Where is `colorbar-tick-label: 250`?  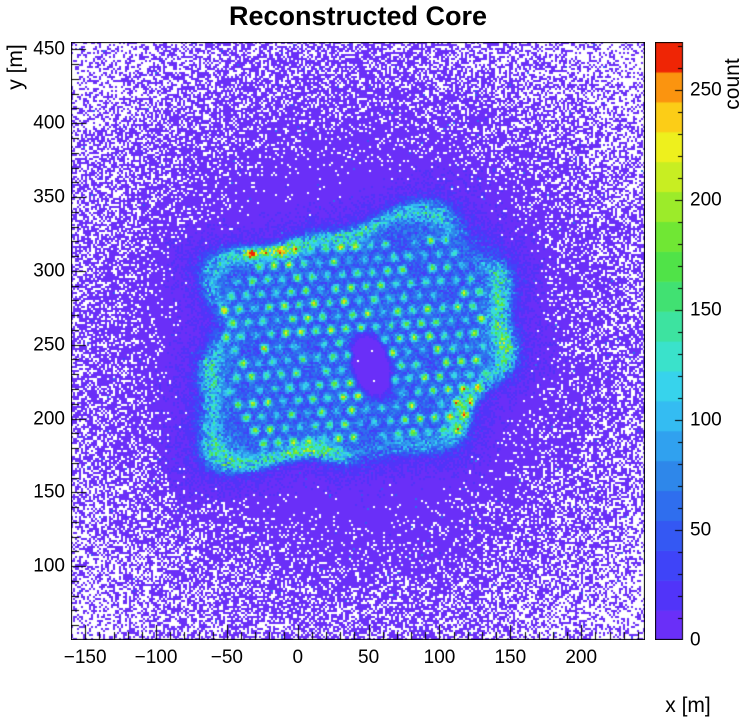
colorbar-tick-label: 250 is located at coordinates (706, 90).